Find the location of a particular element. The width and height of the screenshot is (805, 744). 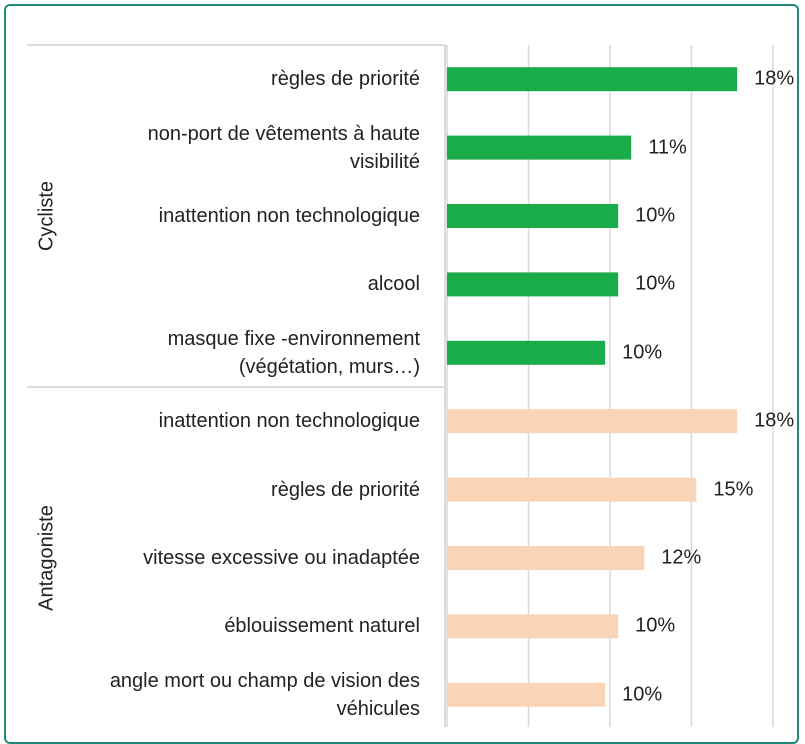

value-label: 12% is located at coordinates (681, 557).